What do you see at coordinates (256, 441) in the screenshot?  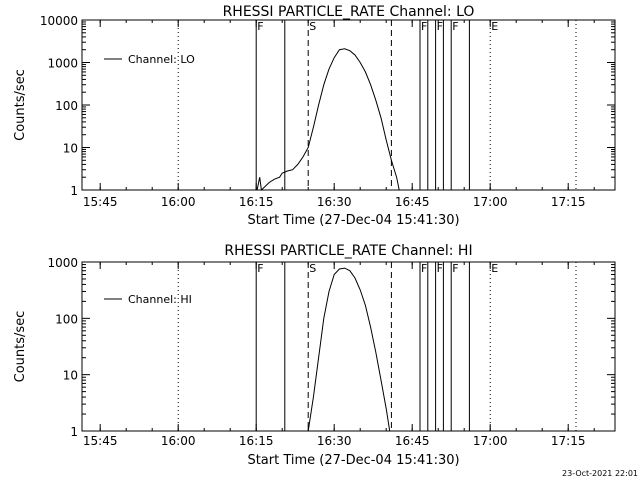 I see `hi-x-tick-label: 16:15` at bounding box center [256, 441].